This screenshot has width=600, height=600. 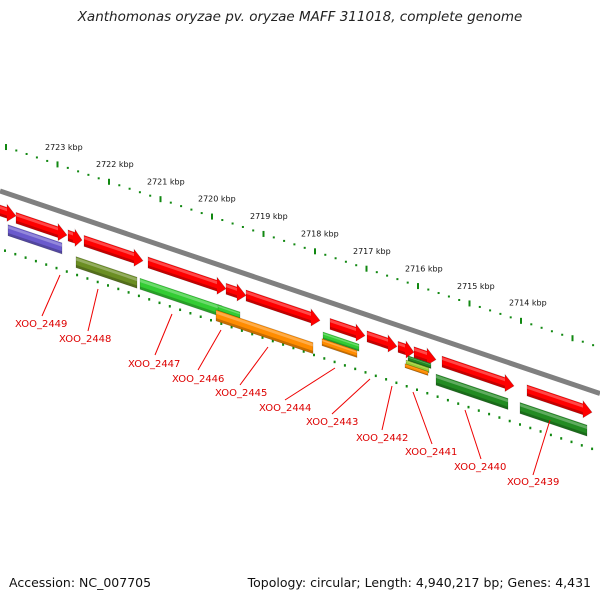 I want to click on scale-label: 2721 kbp, so click(x=166, y=181).